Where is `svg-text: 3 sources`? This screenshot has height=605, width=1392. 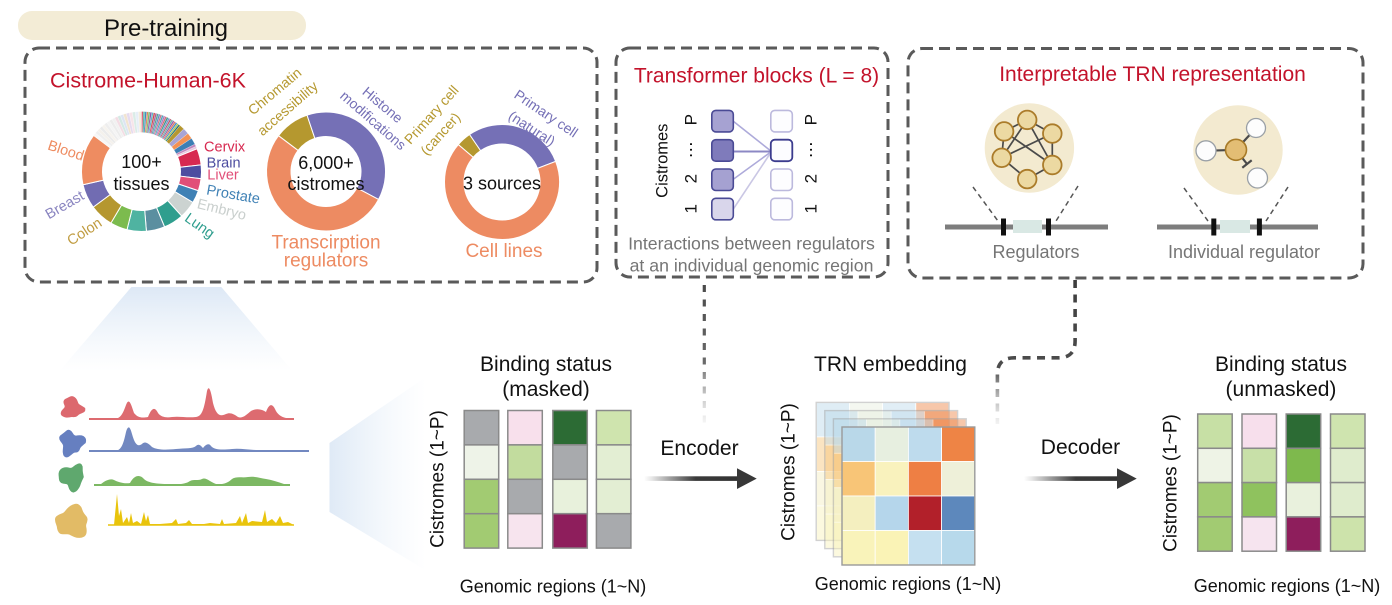
svg-text: 3 sources is located at coordinates (502, 184).